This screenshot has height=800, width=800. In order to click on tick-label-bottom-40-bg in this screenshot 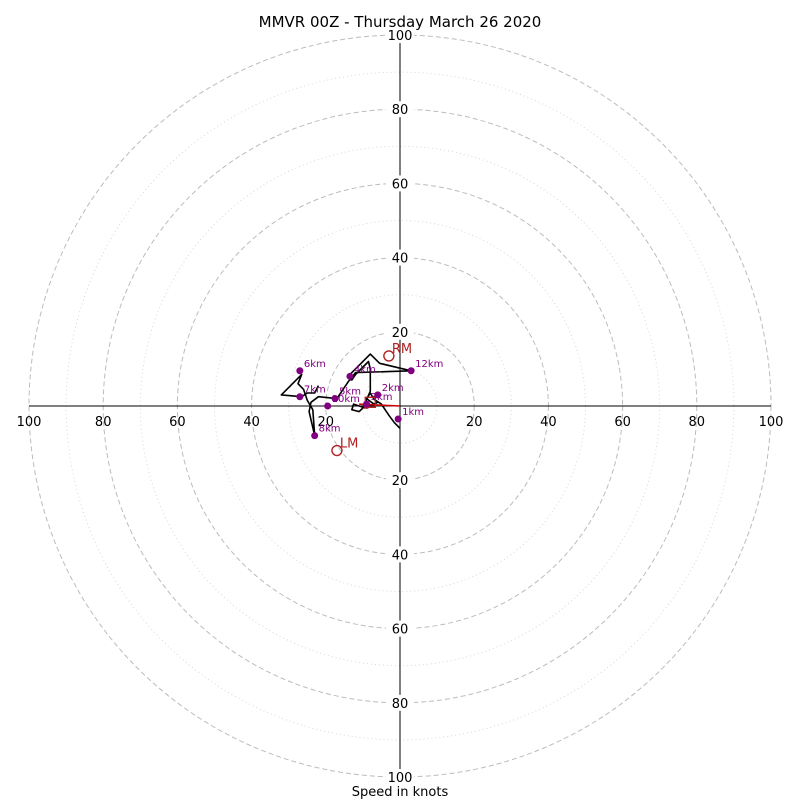, I will do `click(400, 554)`.